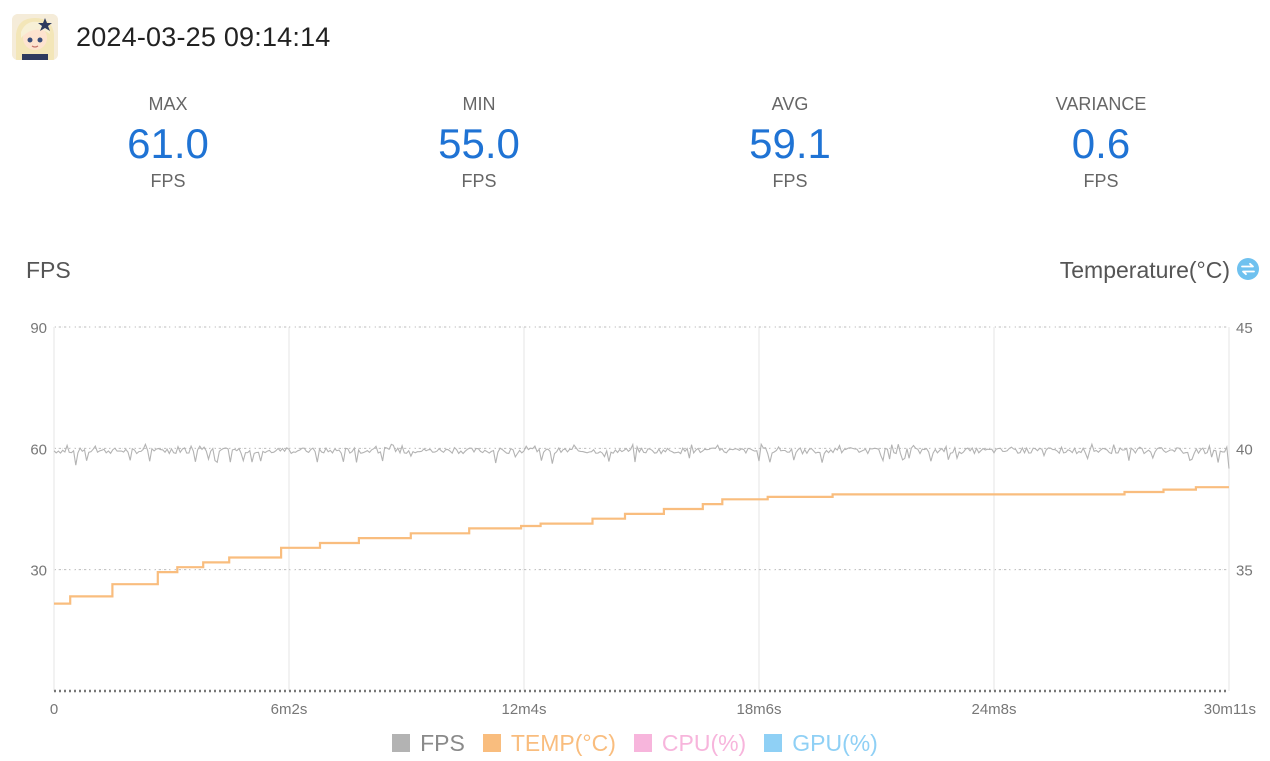 The width and height of the screenshot is (1270, 761). I want to click on swap-axis-icon, so click(1248, 269).